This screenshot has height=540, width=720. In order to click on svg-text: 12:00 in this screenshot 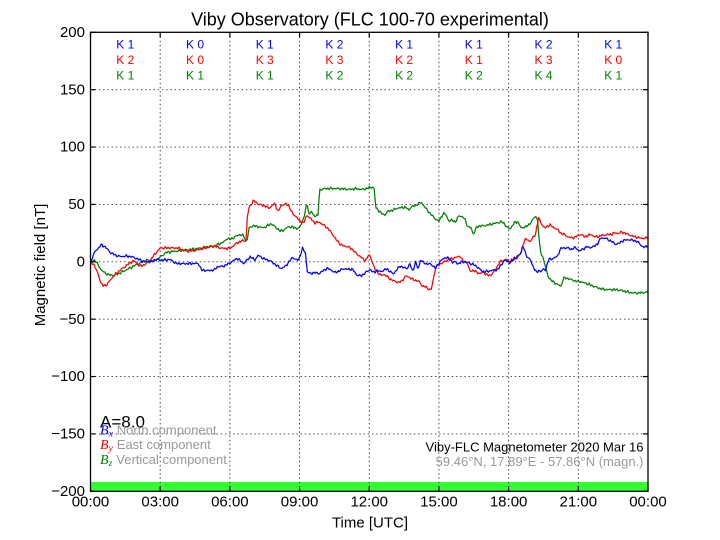, I will do `click(369, 502)`.